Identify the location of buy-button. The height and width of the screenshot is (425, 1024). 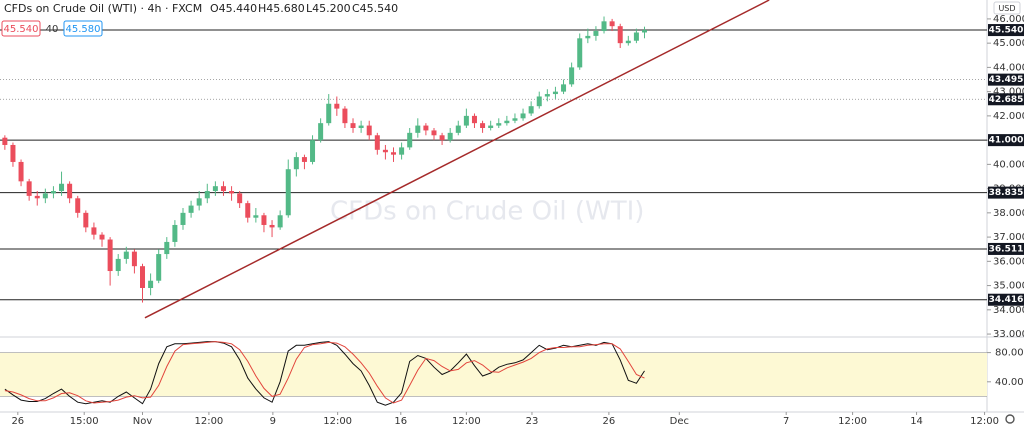
(83, 28).